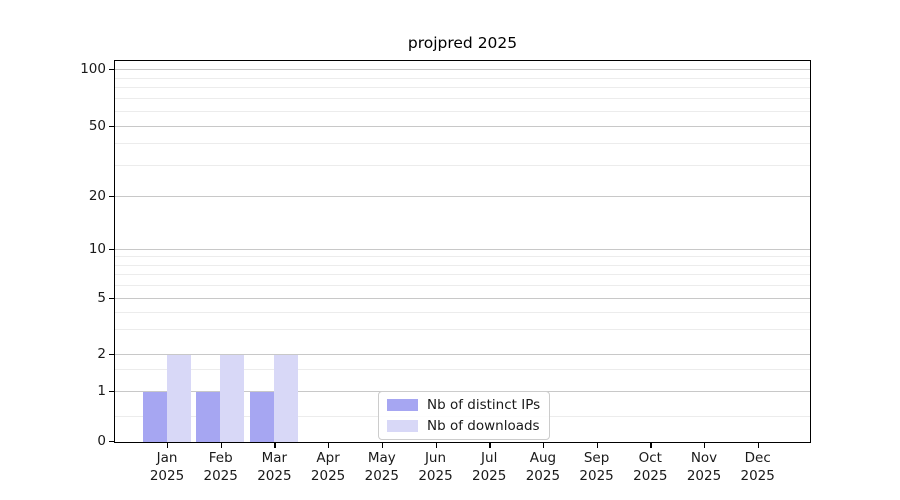  What do you see at coordinates (101, 391) in the screenshot?
I see `y-tick-label: 1` at bounding box center [101, 391].